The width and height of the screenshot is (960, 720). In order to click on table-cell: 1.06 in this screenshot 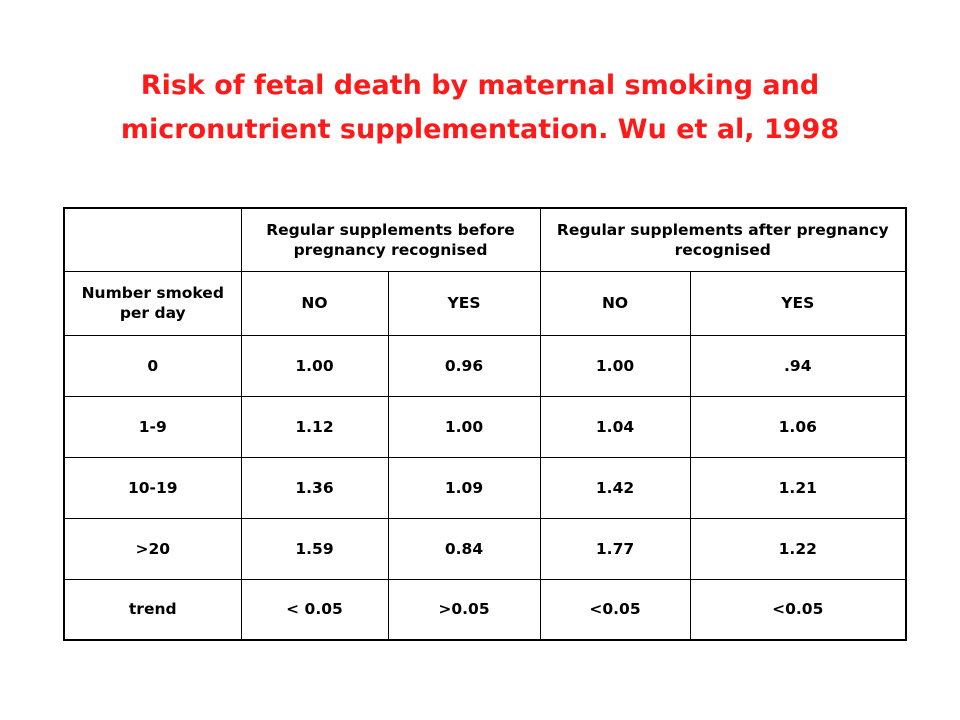, I will do `click(798, 426)`.